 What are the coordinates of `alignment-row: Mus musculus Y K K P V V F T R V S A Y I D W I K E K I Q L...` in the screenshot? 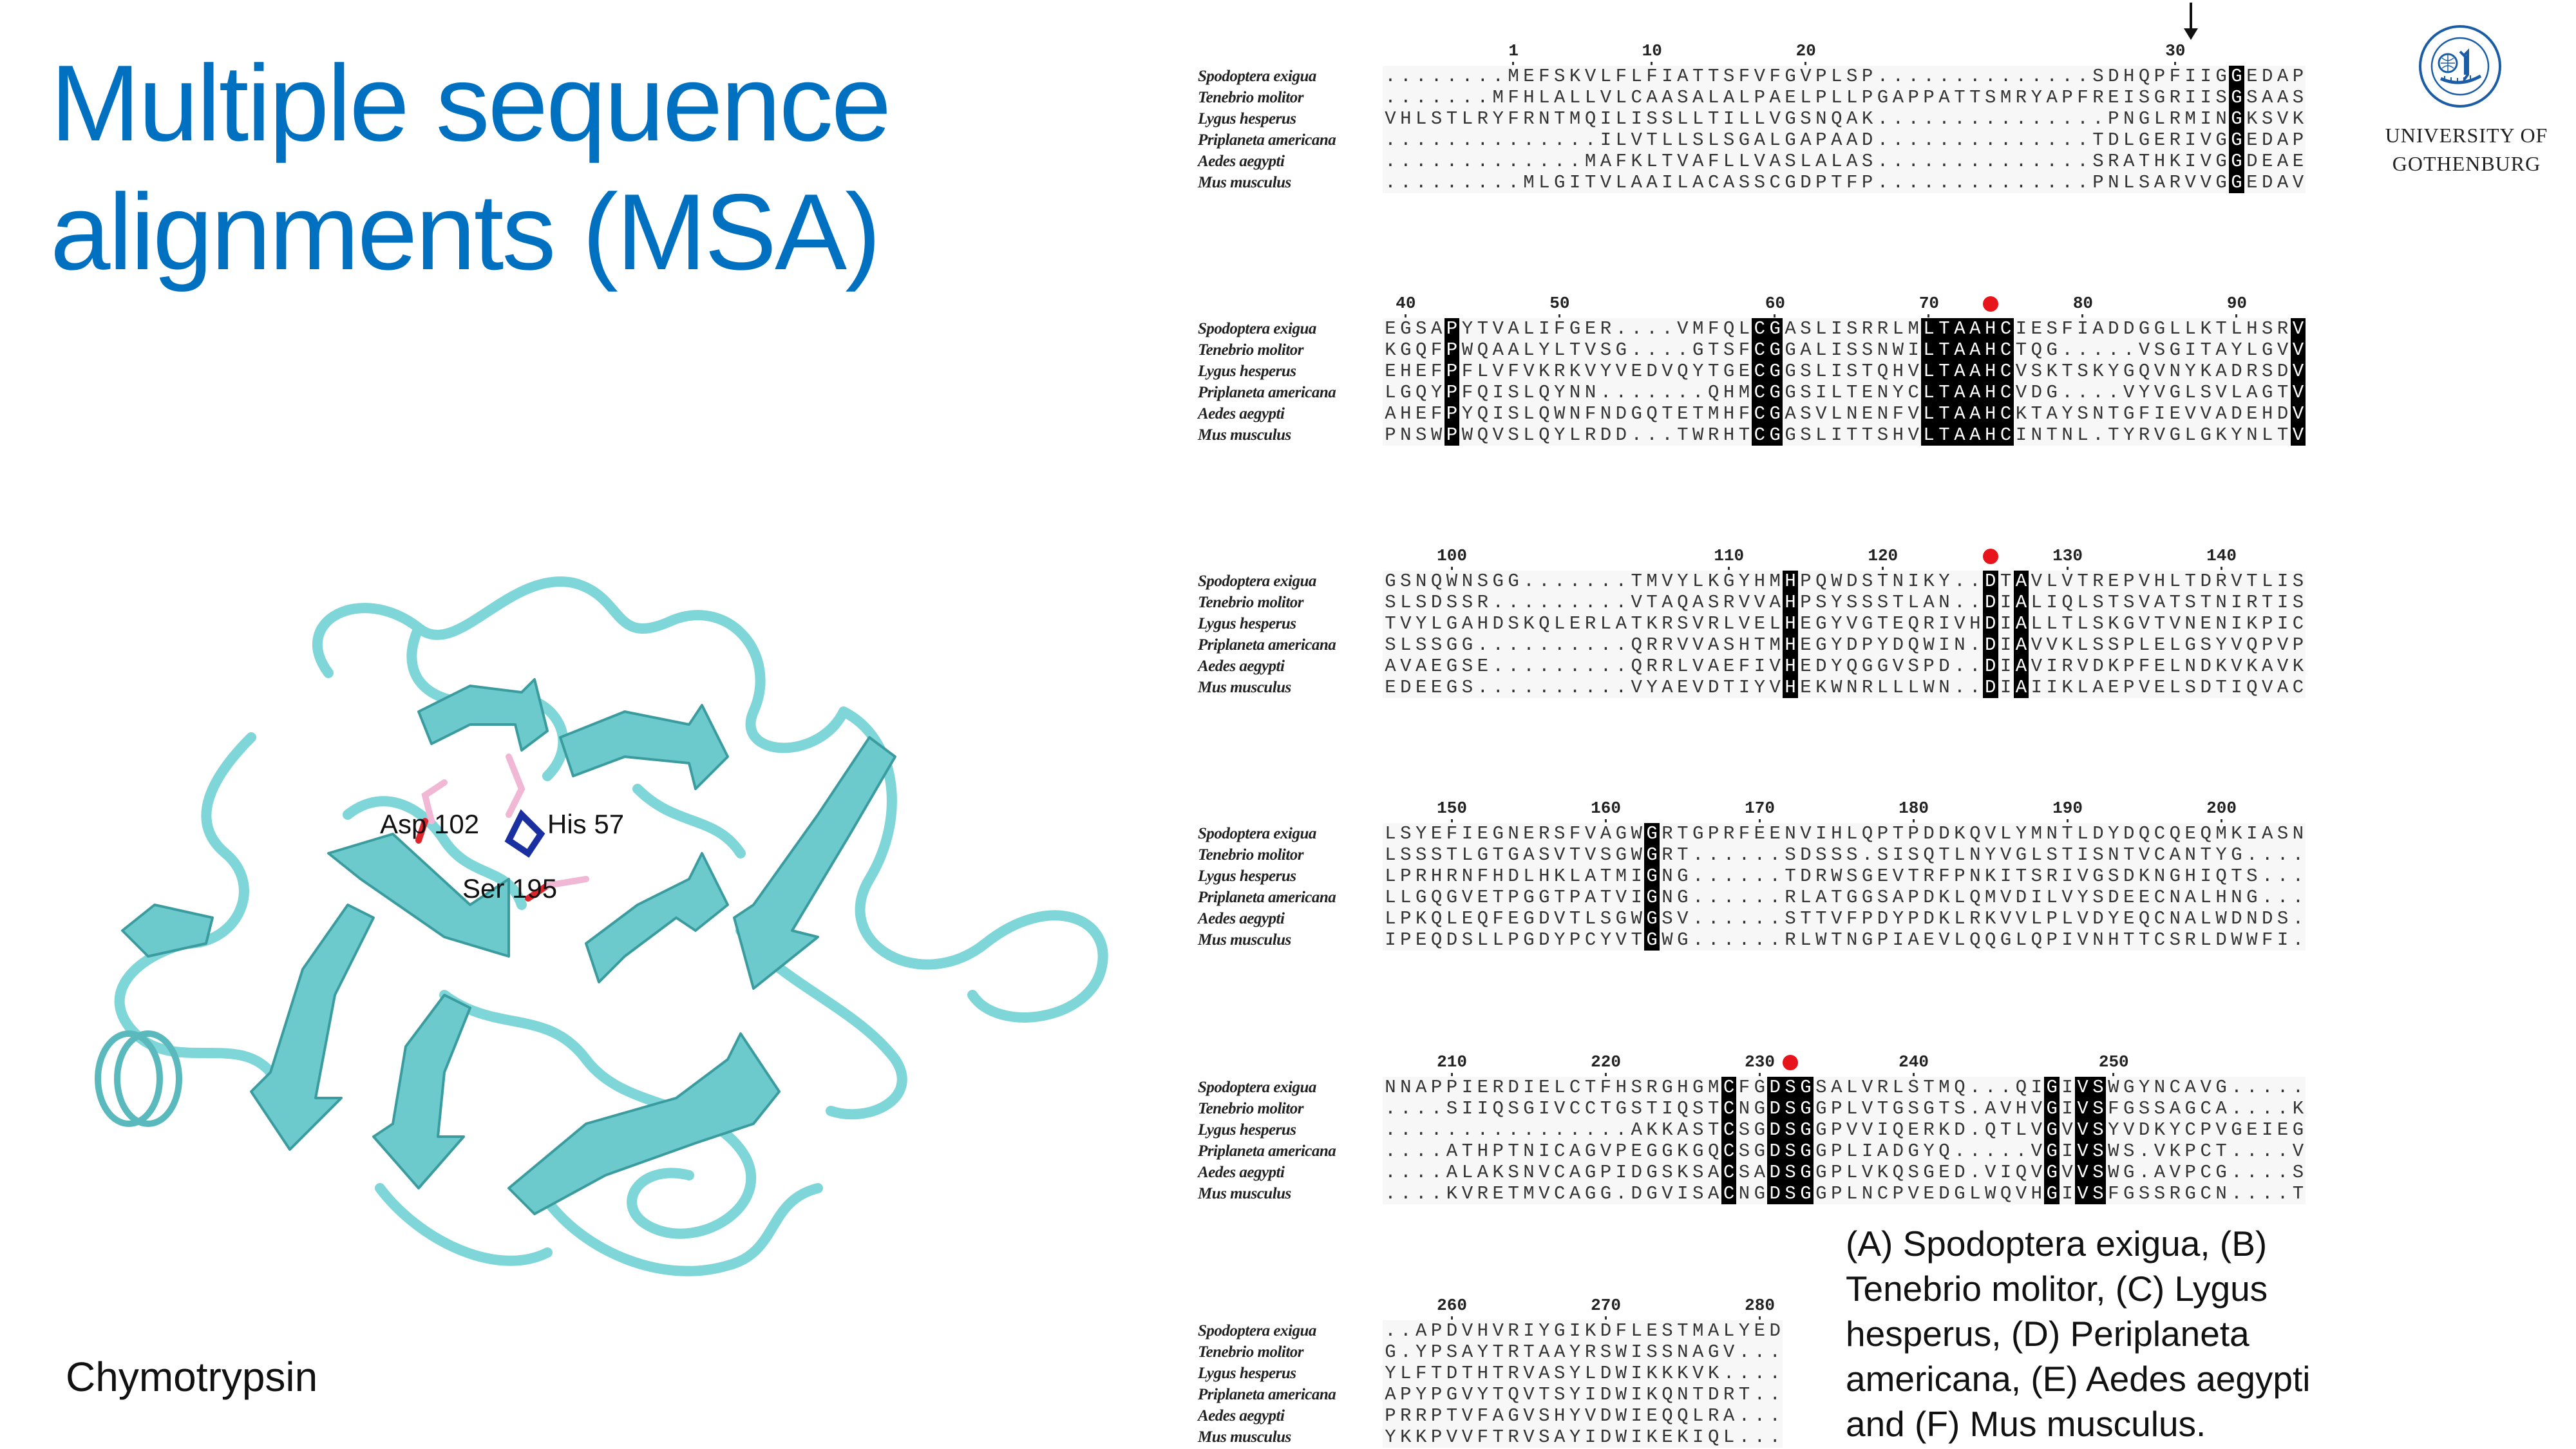 It's located at (1490, 1437).